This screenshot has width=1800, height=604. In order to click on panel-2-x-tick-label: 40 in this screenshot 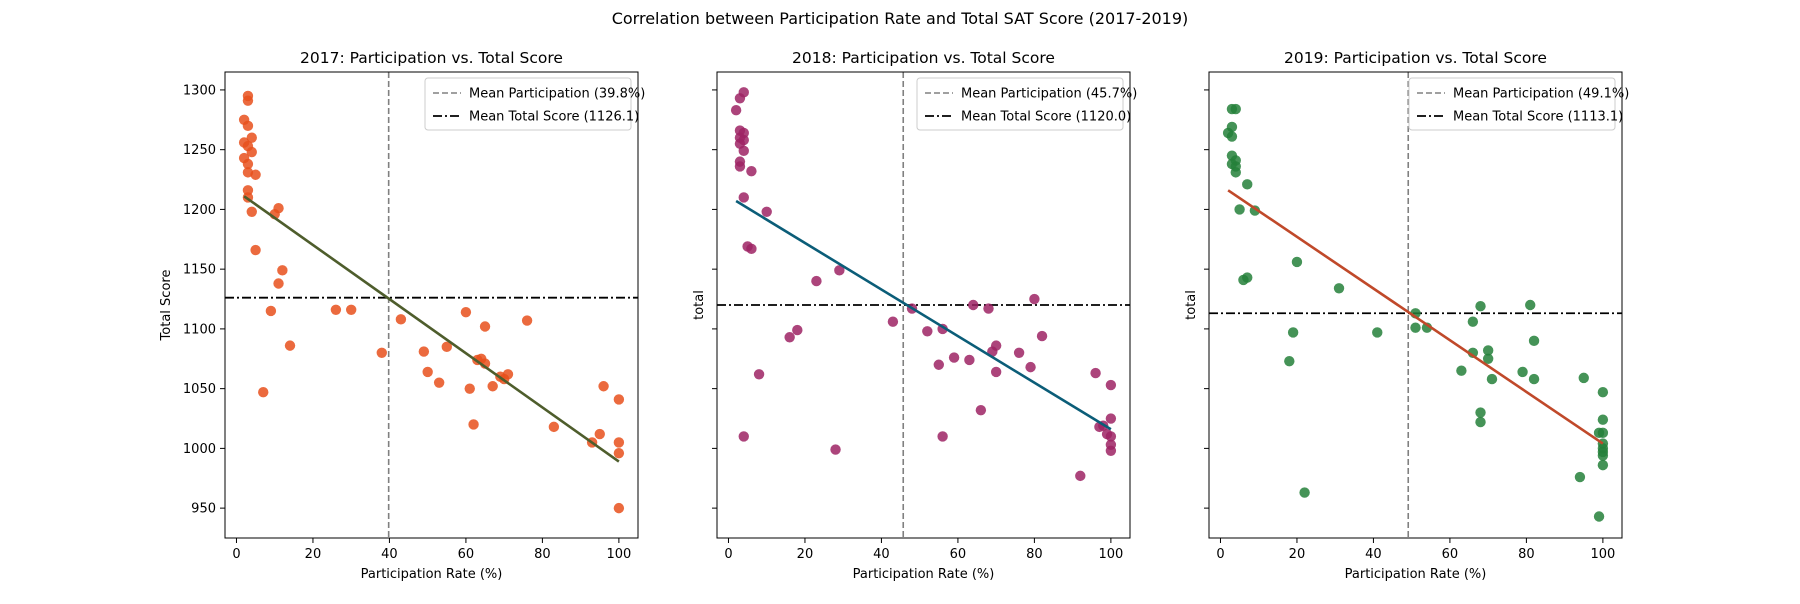, I will do `click(881, 554)`.